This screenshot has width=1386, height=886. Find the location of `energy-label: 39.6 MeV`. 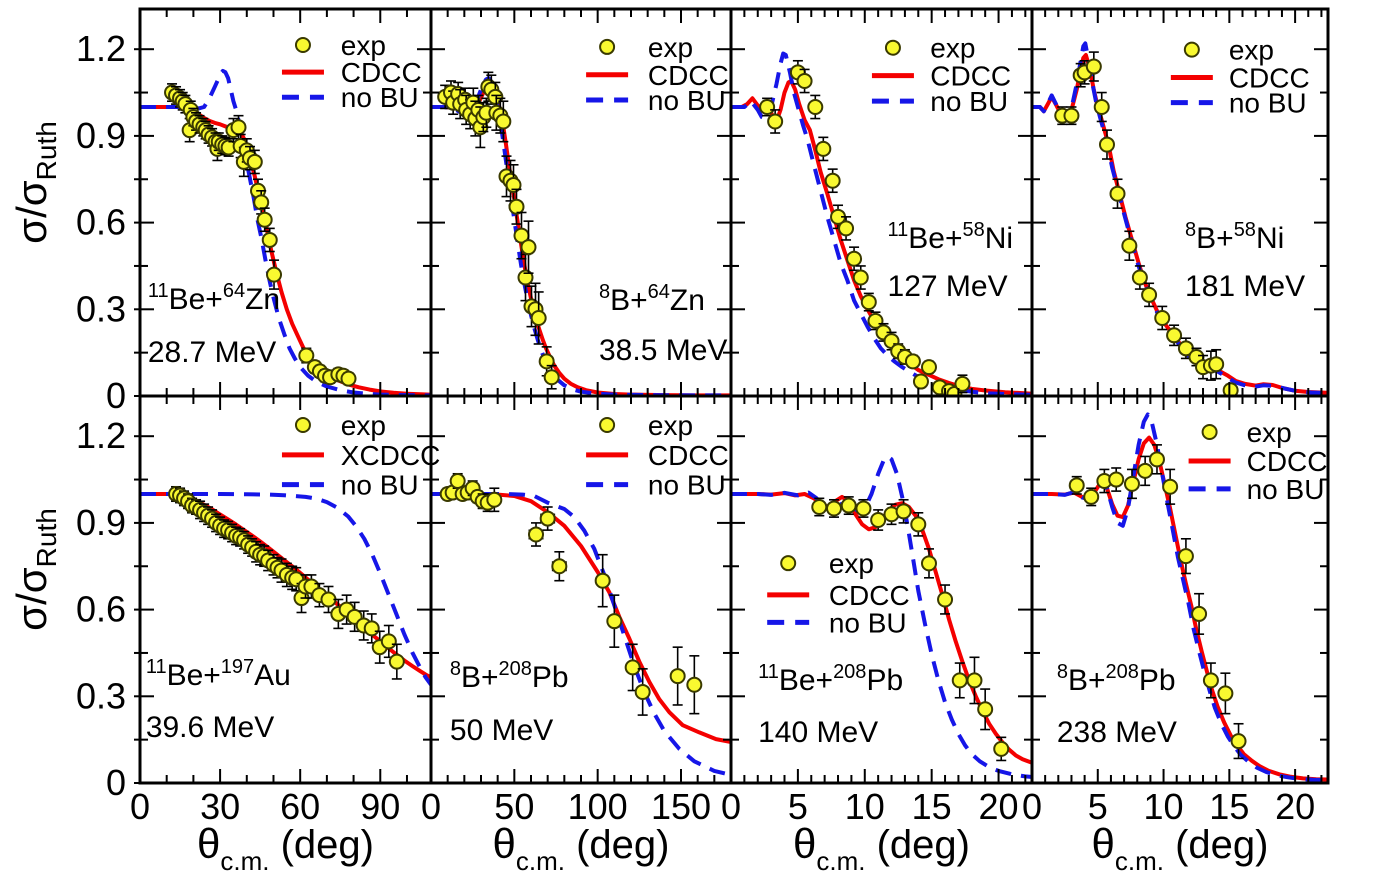

energy-label: 39.6 MeV is located at coordinates (210, 727).